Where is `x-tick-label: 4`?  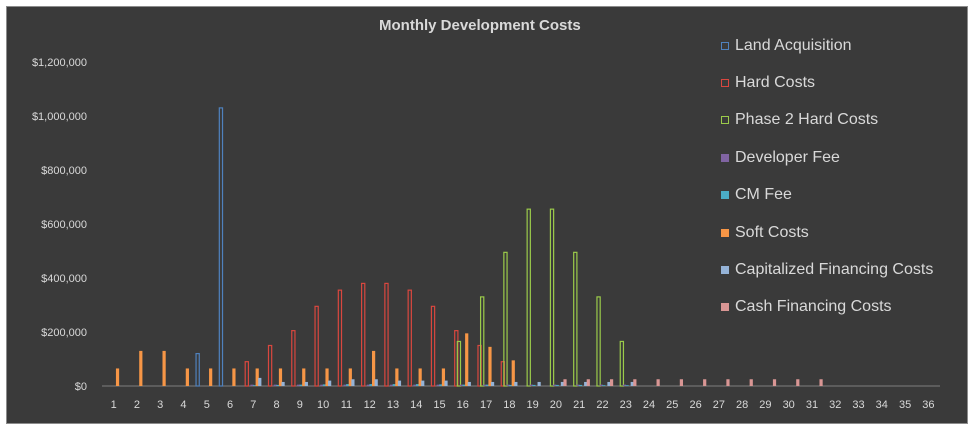
x-tick-label: 4 is located at coordinates (183, 405).